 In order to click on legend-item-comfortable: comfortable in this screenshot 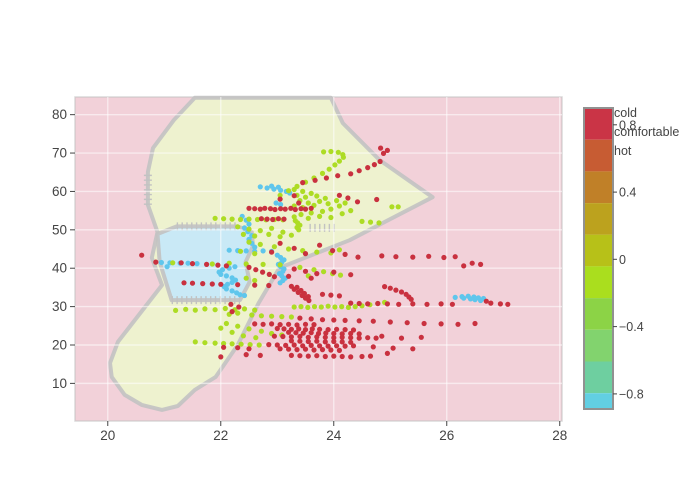, I will do `click(646, 132)`.